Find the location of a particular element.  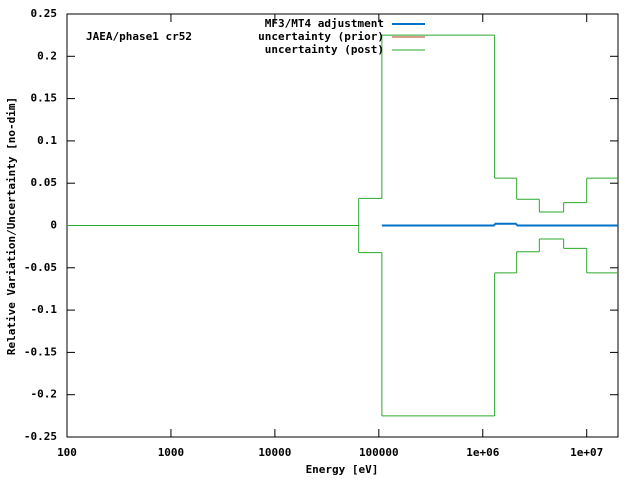

x-tick-label: 1e+06 is located at coordinates (482, 452).